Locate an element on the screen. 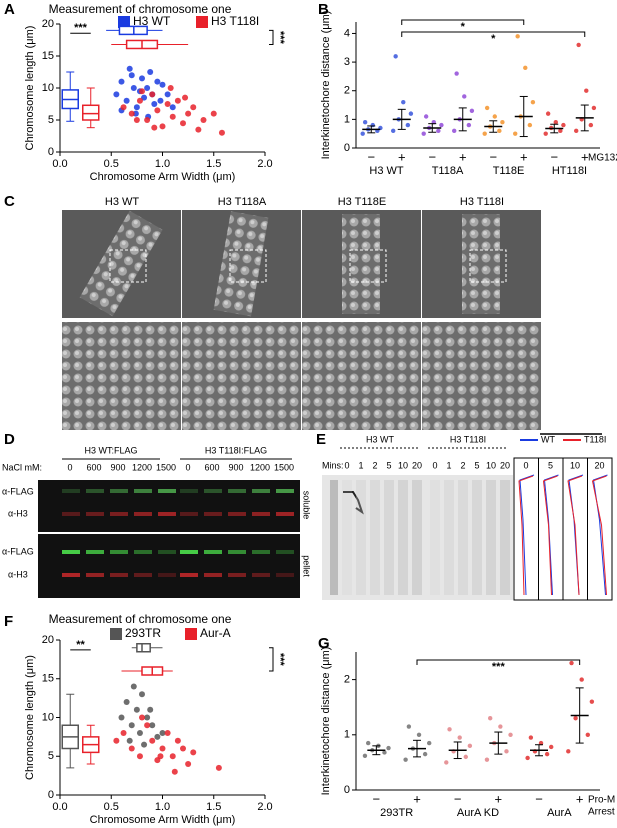 The height and width of the screenshot is (828, 617). group-label: H3 T118I is located at coordinates (468, 439).